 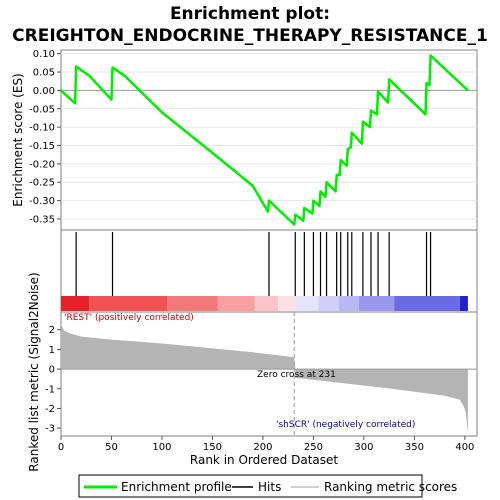 I want to click on legend-label-ranking-metric: Ranking metric scores, so click(x=390, y=487).